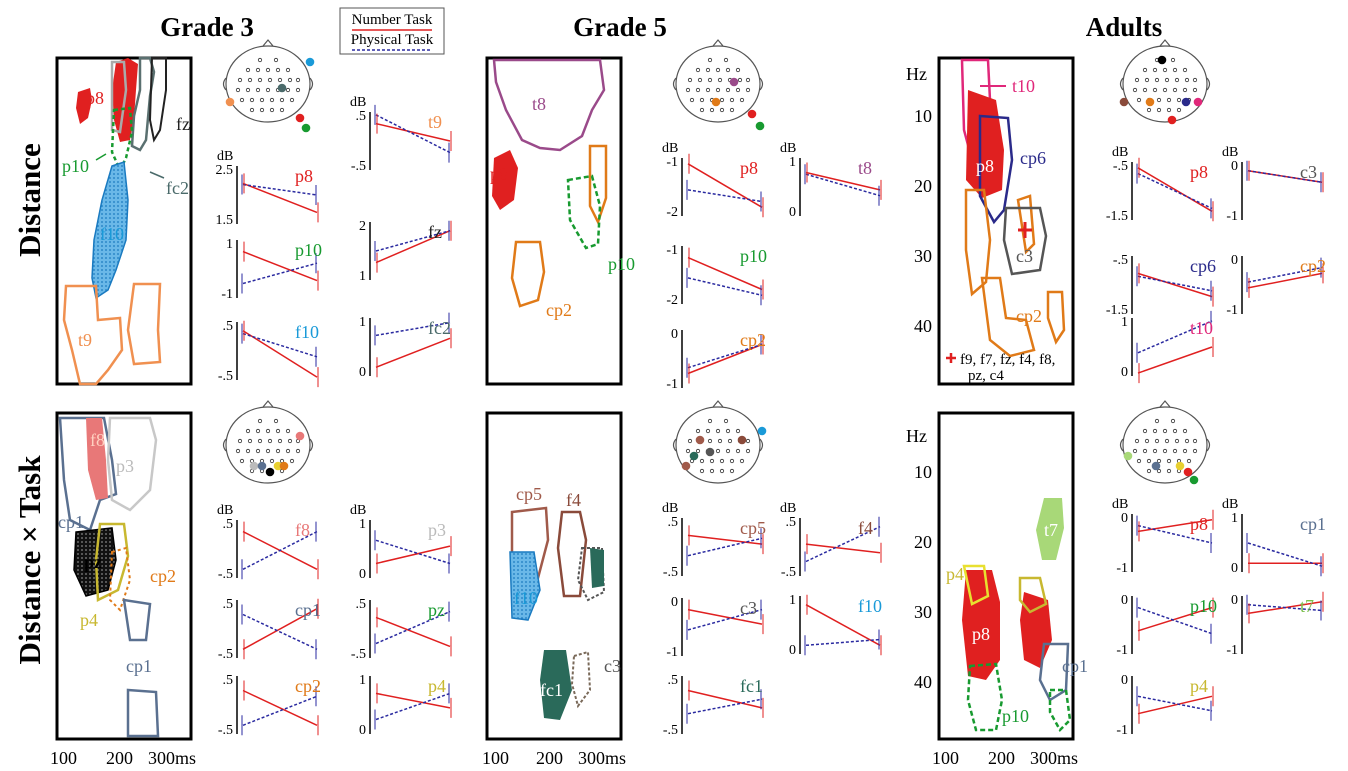 The image size is (1348, 771). I want to click on mini-plot-g5d-p8: dB-1 -2 p8, so click(713, 180).